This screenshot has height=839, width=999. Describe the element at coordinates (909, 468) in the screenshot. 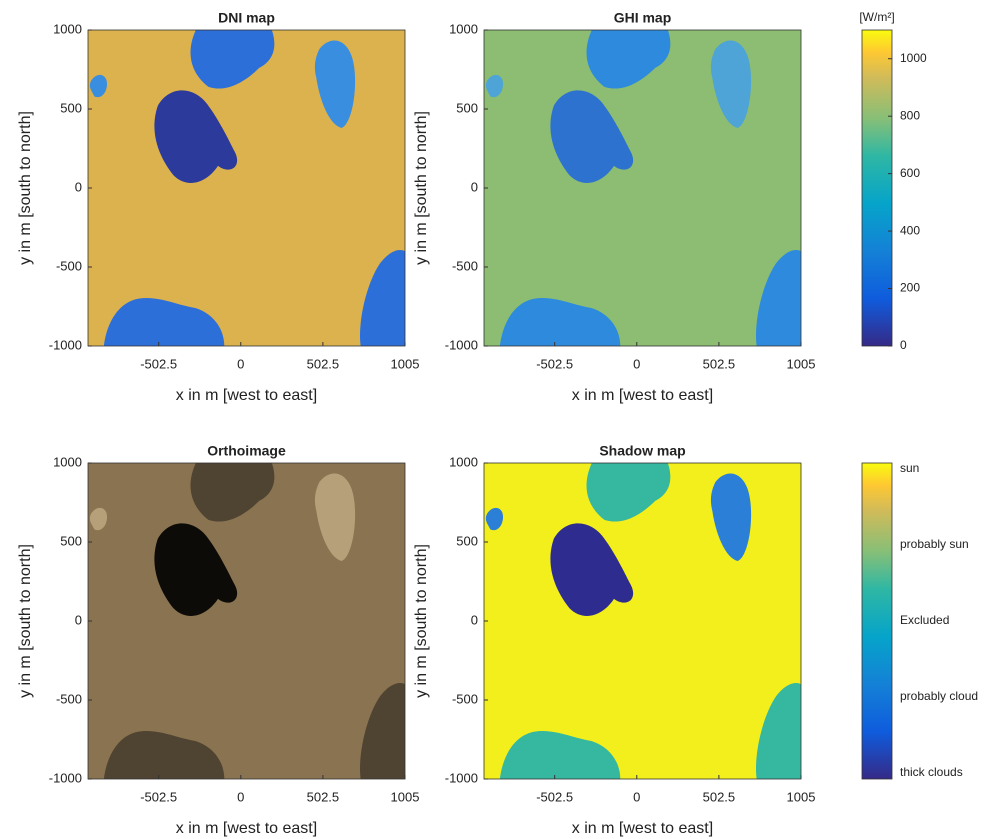

I see `colorbar-category: sun` at that location.